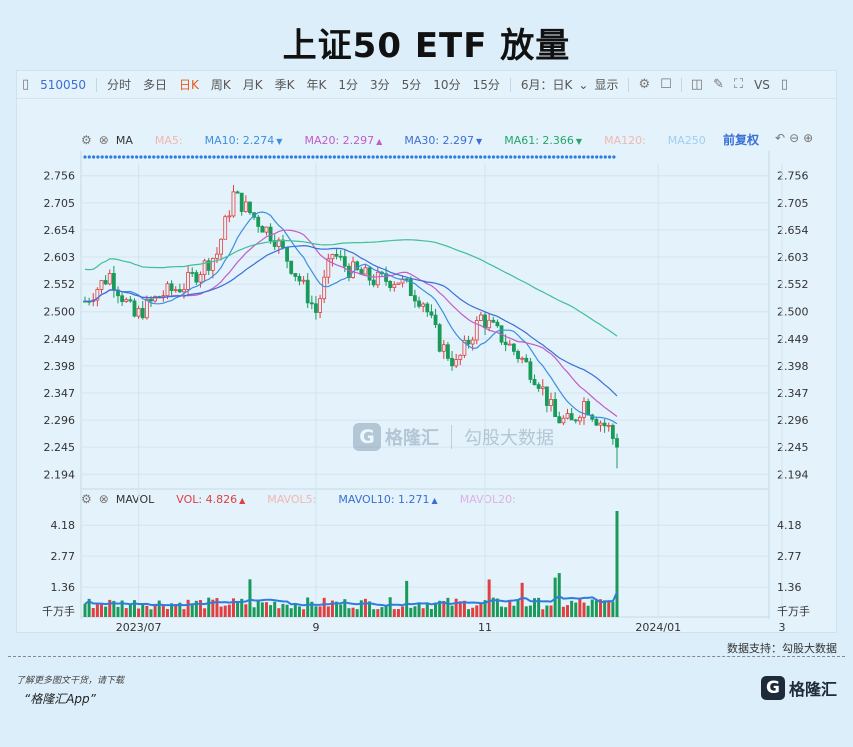 The height and width of the screenshot is (747, 853). Describe the element at coordinates (189, 85) in the screenshot. I see `period-tab: 日K` at that location.